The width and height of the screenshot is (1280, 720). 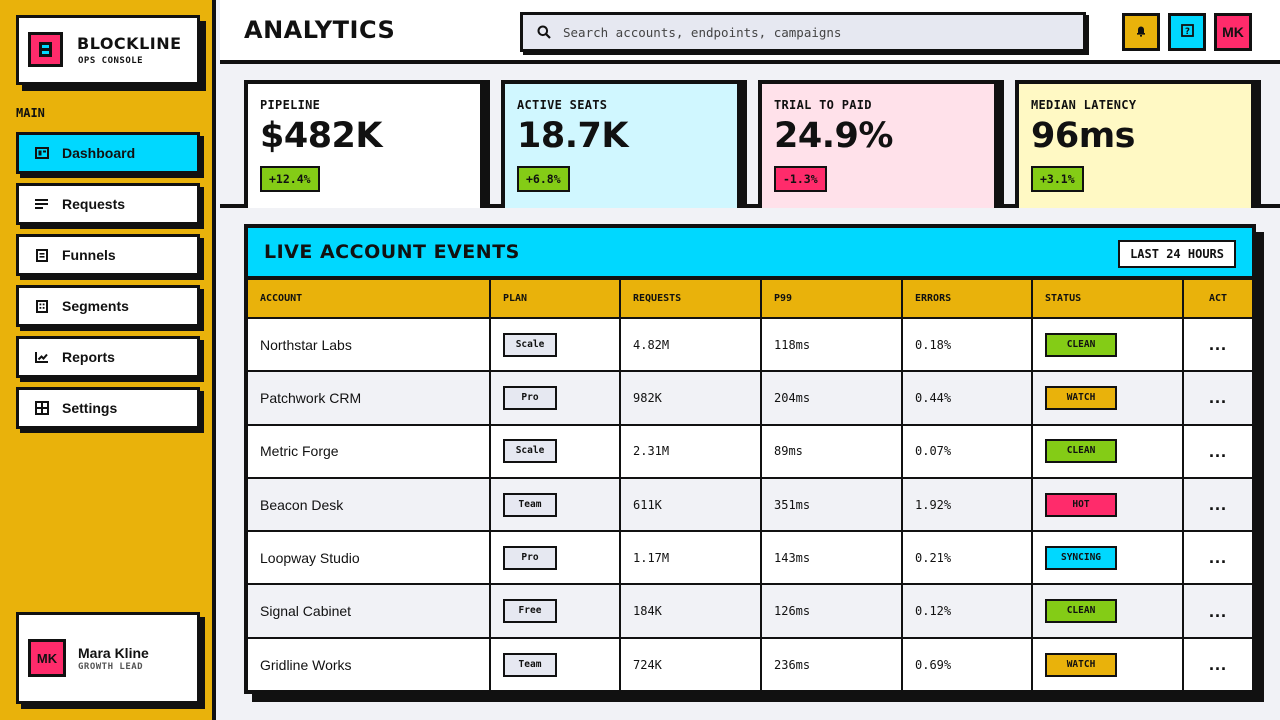 I want to click on status-badge: WATCH, so click(x=1081, y=397).